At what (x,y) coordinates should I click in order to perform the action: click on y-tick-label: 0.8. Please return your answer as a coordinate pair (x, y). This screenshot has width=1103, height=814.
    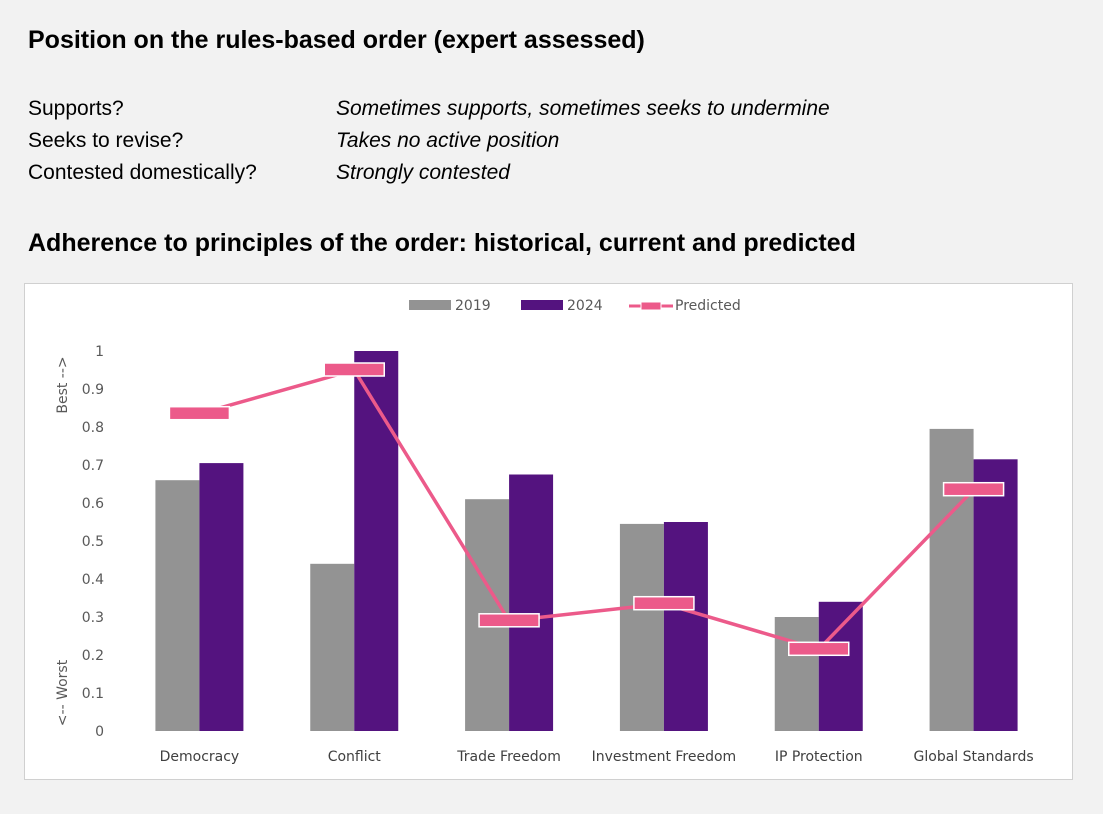
    Looking at the image, I should click on (93, 428).